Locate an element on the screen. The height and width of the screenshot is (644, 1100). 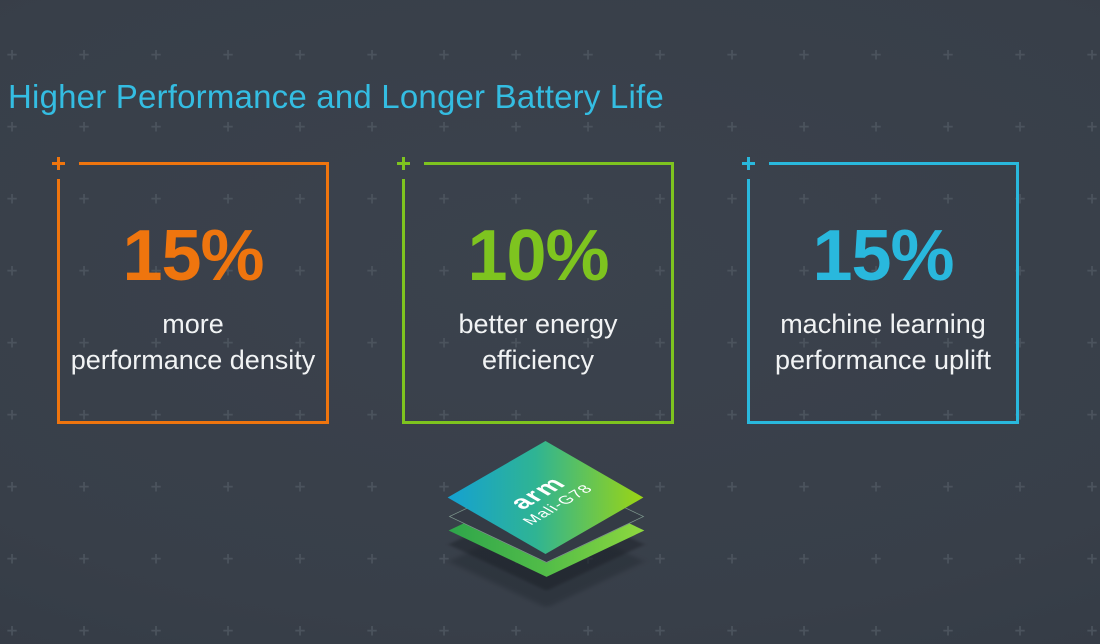
stat-value: 10% is located at coordinates (538, 256).